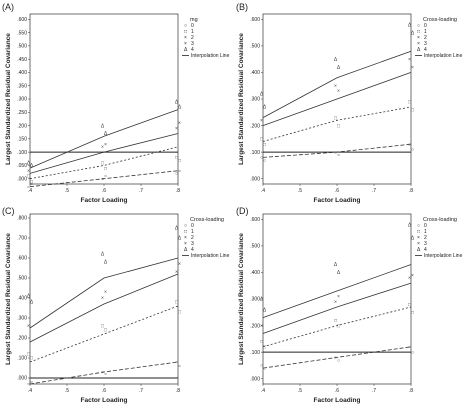 The image size is (474, 412). I want to click on y-tick-label: .000, so click(22, 179).